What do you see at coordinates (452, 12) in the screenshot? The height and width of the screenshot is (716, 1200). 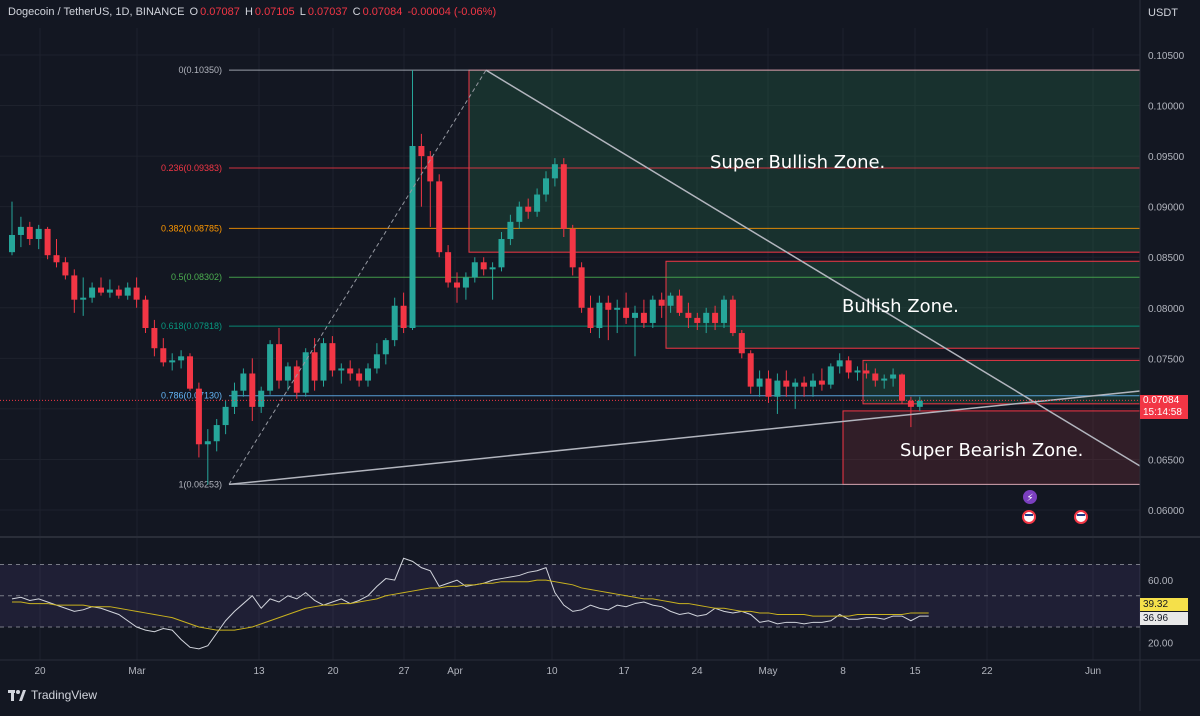 I see `change-value: -0.00004 (-0.06%)` at bounding box center [452, 12].